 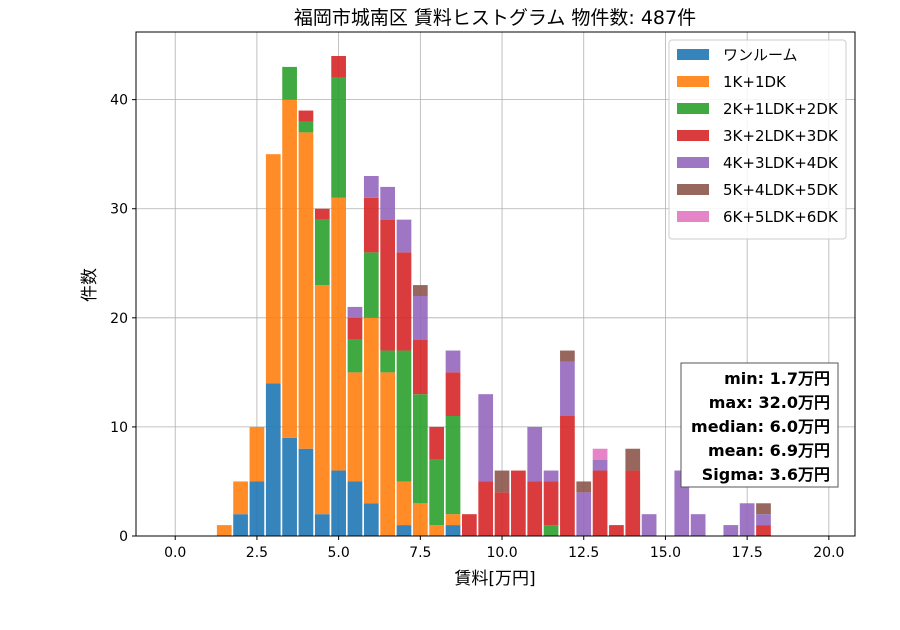 What do you see at coordinates (769, 402) in the screenshot?
I see `stats-line: max: 32.0万円` at bounding box center [769, 402].